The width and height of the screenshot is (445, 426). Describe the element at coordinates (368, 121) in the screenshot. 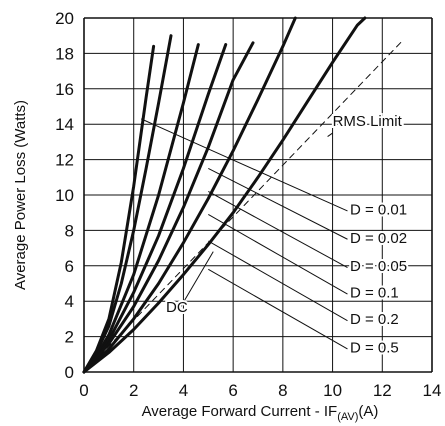

I see `annotation-rms-limit: RMS Limit` at that location.